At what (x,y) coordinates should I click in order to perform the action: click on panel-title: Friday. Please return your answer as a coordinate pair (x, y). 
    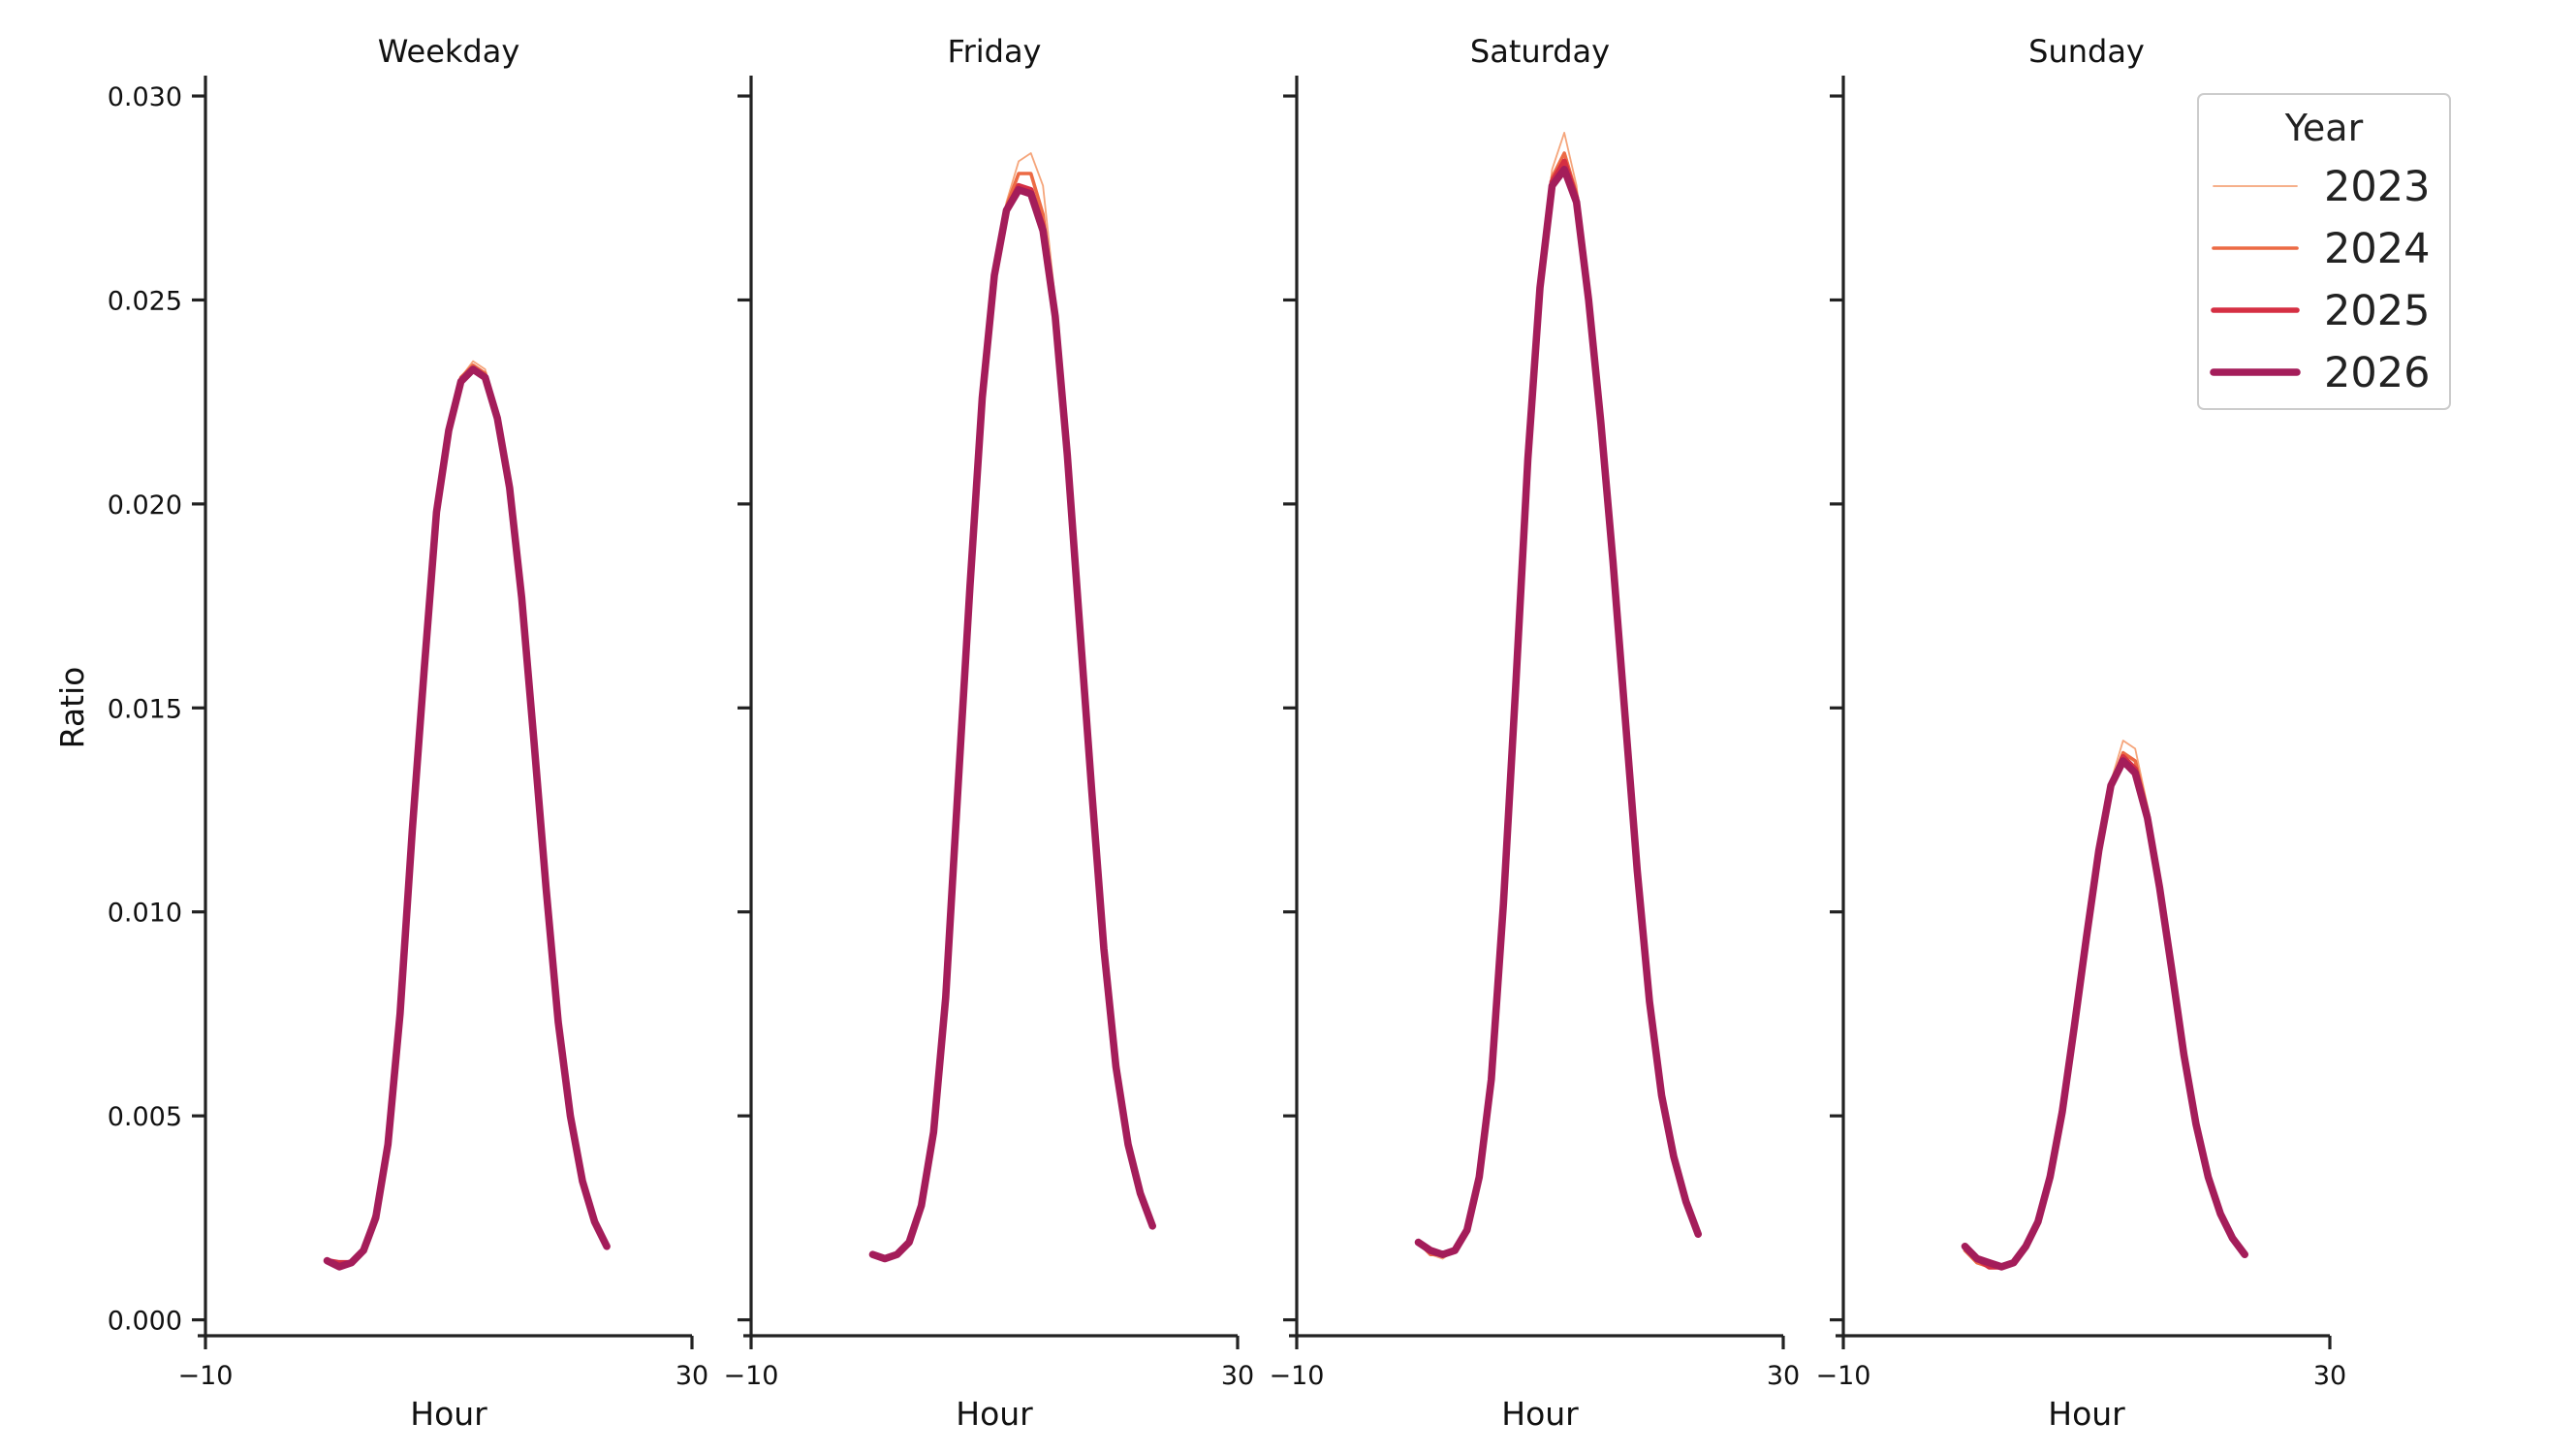
    Looking at the image, I should click on (995, 51).